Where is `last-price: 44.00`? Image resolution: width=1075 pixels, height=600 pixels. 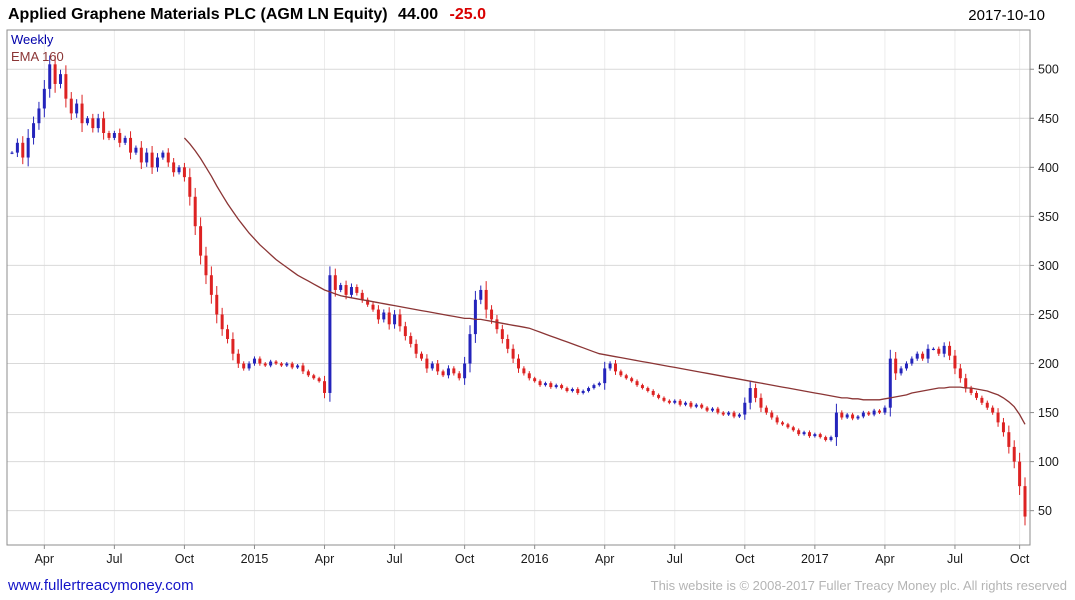 last-price: 44.00 is located at coordinates (418, 14).